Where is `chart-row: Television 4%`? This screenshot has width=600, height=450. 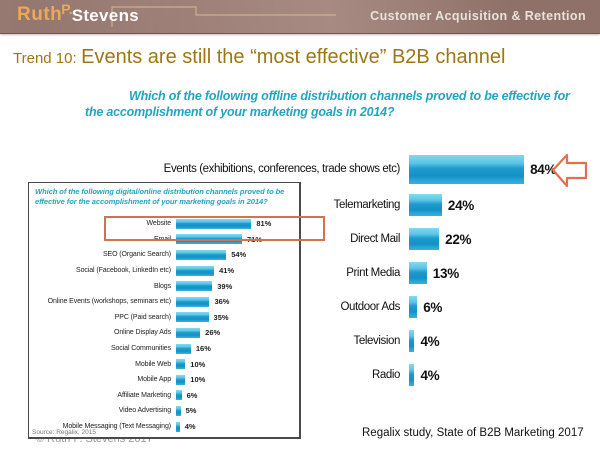
chart-row: Television 4% is located at coordinates (377, 341).